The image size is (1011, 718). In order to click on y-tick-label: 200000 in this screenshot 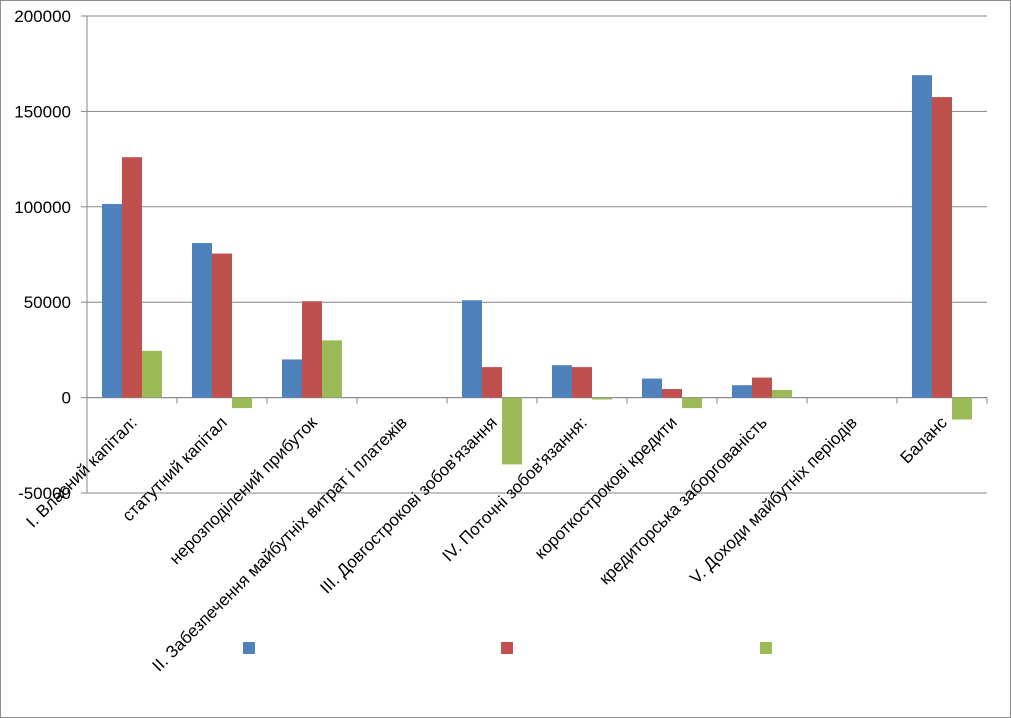, I will do `click(42, 16)`.